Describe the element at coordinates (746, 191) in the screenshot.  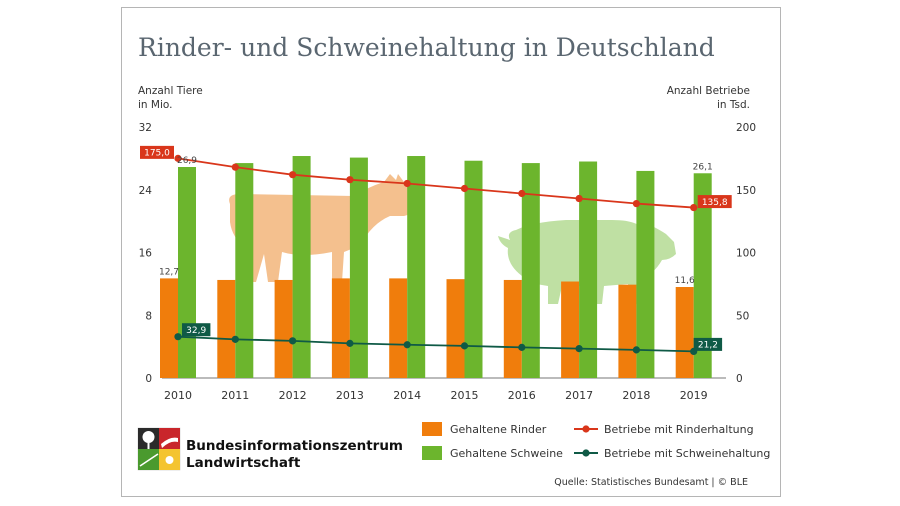
I see `right-y-tick-label: 150` at that location.